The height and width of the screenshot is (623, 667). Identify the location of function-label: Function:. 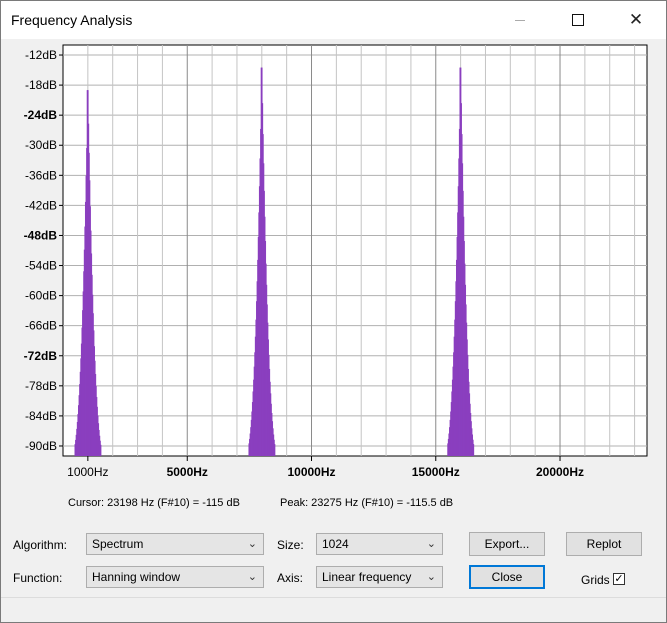
(37, 578).